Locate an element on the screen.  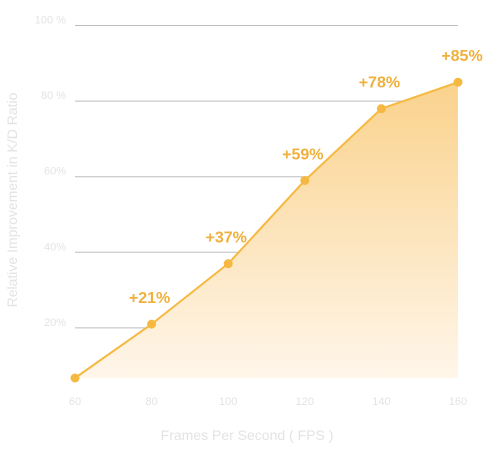
x-tick-label: 160 is located at coordinates (458, 402).